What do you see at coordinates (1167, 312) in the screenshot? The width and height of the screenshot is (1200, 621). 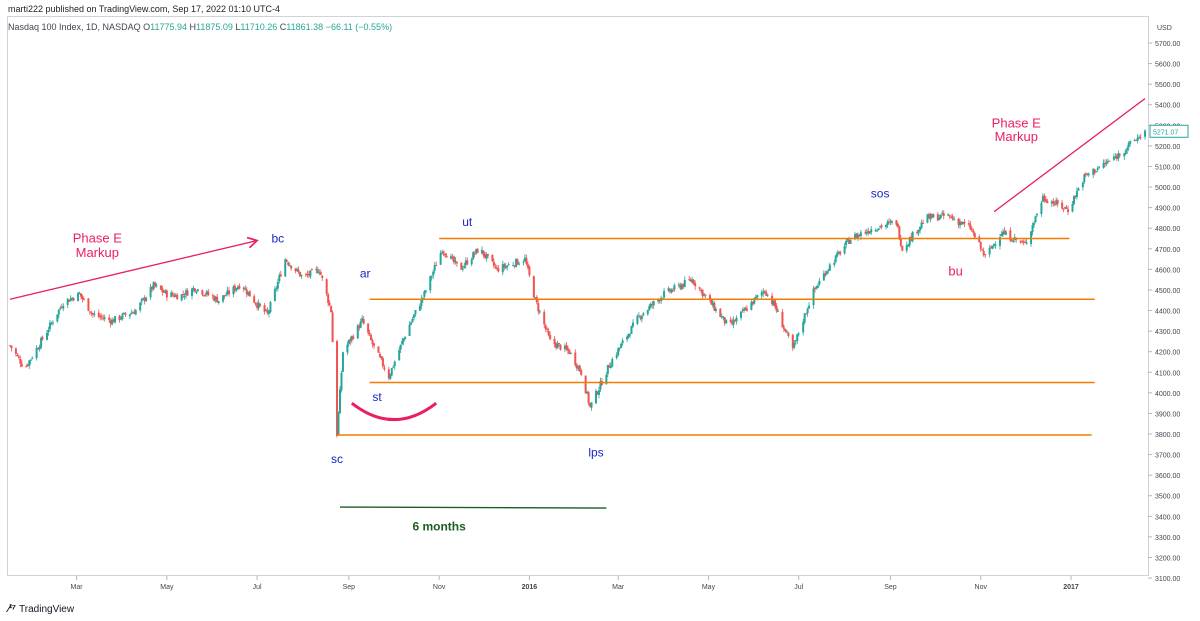 I see `y-tick-label: 4400.00` at bounding box center [1167, 312].